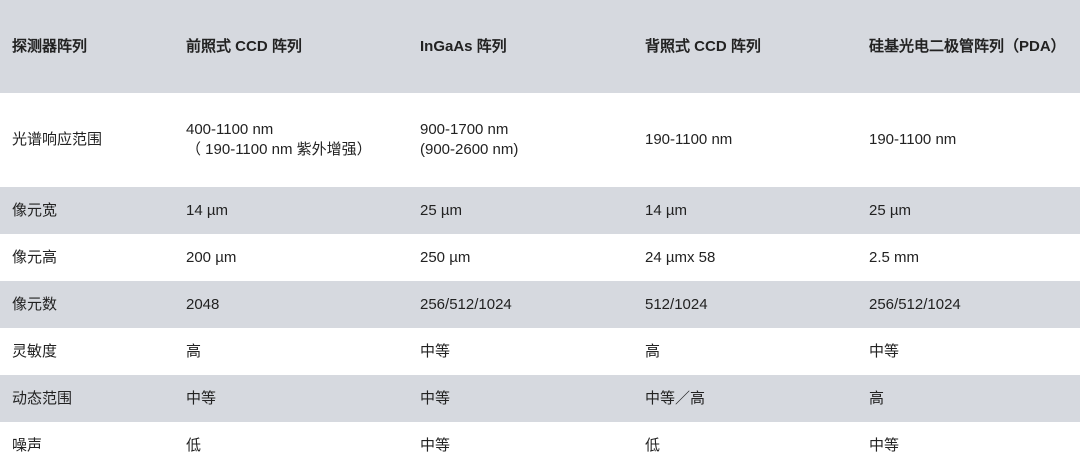  I want to click on table-cell: 光谱响应范围, so click(57, 139).